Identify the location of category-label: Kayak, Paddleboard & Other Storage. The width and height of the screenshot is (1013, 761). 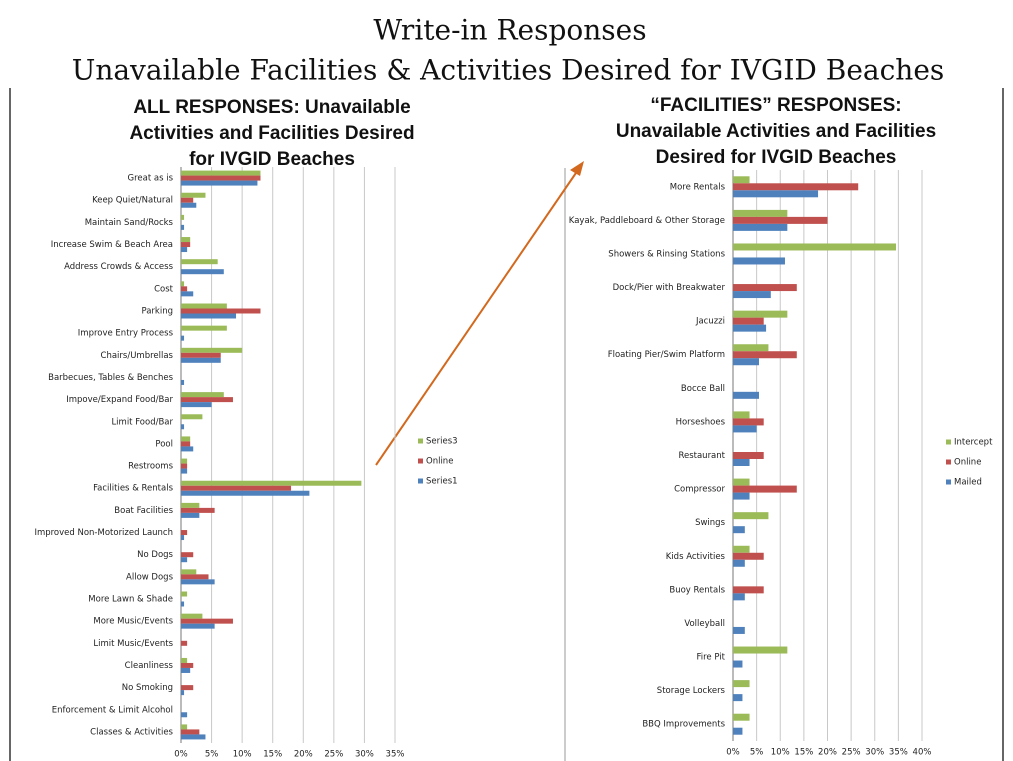
(647, 221).